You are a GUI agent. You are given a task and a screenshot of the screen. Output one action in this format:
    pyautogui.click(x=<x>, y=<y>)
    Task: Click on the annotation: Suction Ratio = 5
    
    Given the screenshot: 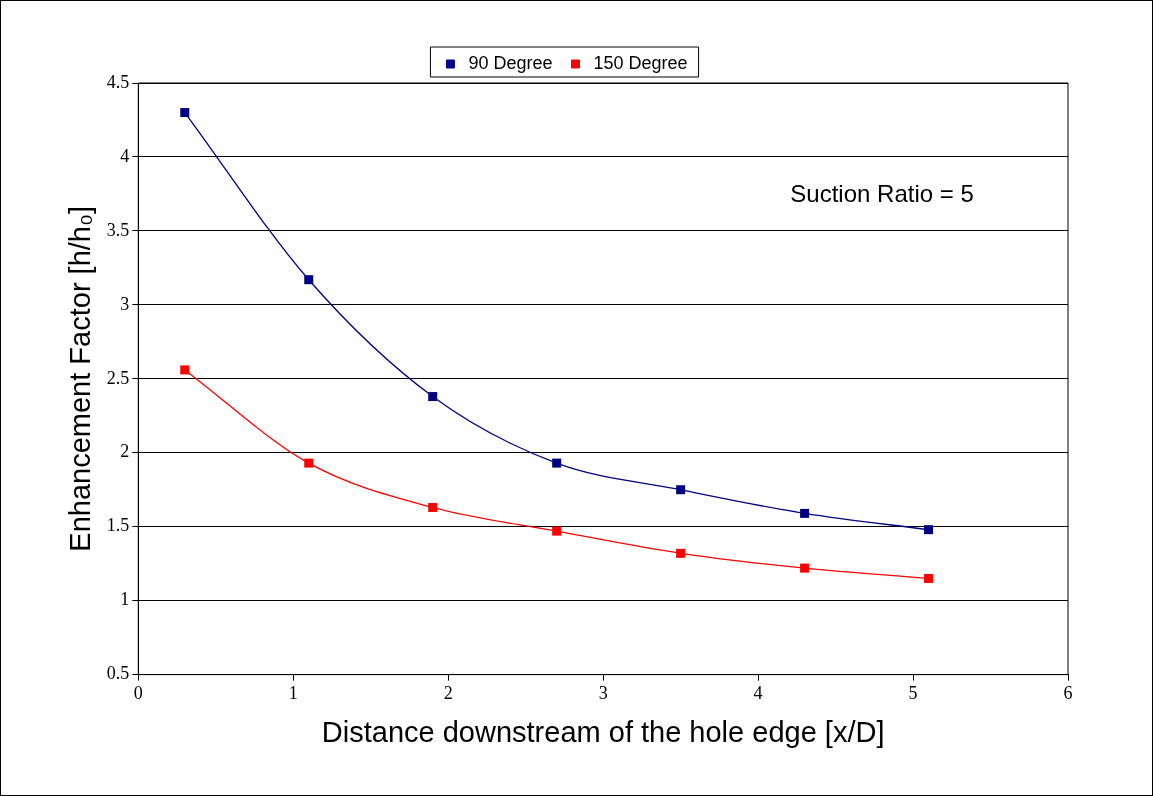 What is the action you would take?
    pyautogui.click(x=882, y=193)
    